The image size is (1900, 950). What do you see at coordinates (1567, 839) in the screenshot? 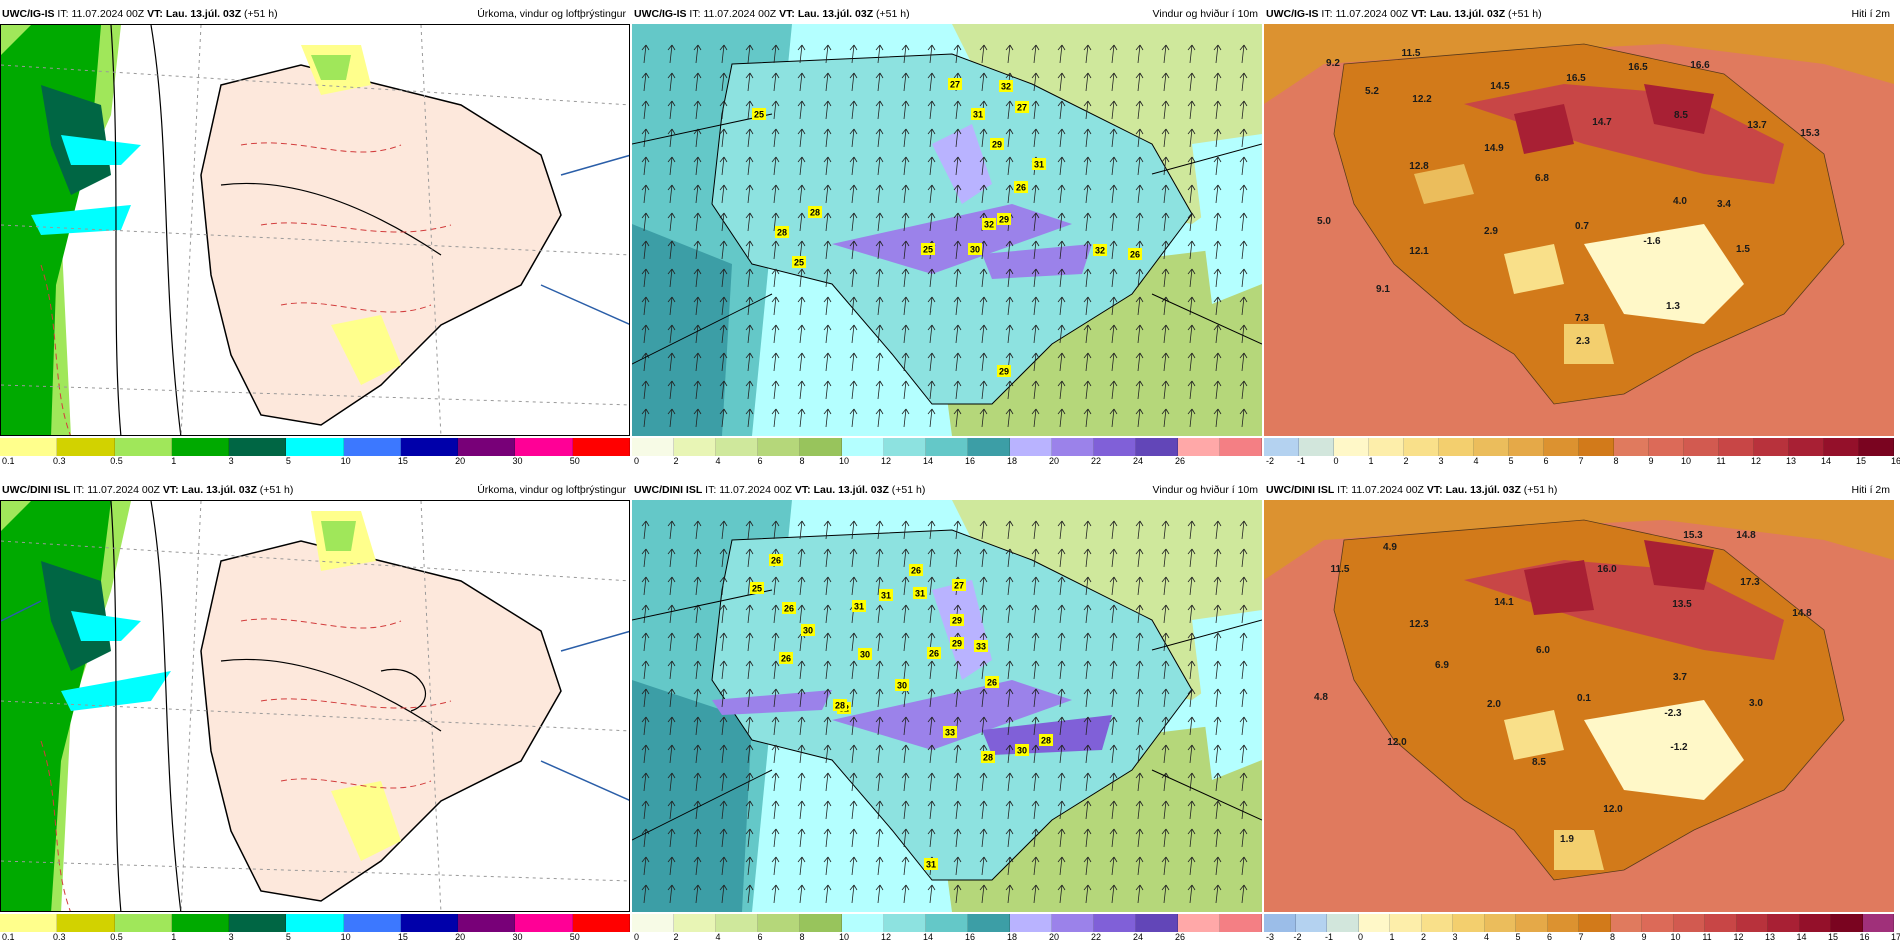
I see `temperature-value: 1.9` at bounding box center [1567, 839].